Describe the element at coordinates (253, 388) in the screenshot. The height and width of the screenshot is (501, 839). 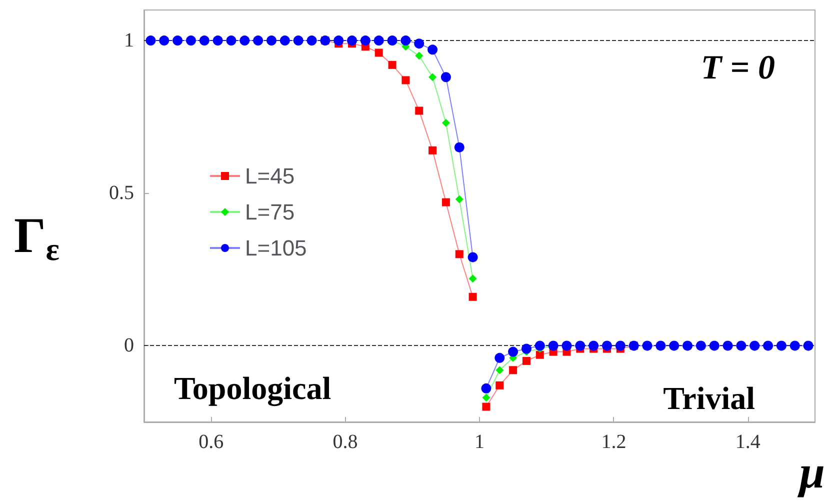
I see `annotation: Topological` at that location.